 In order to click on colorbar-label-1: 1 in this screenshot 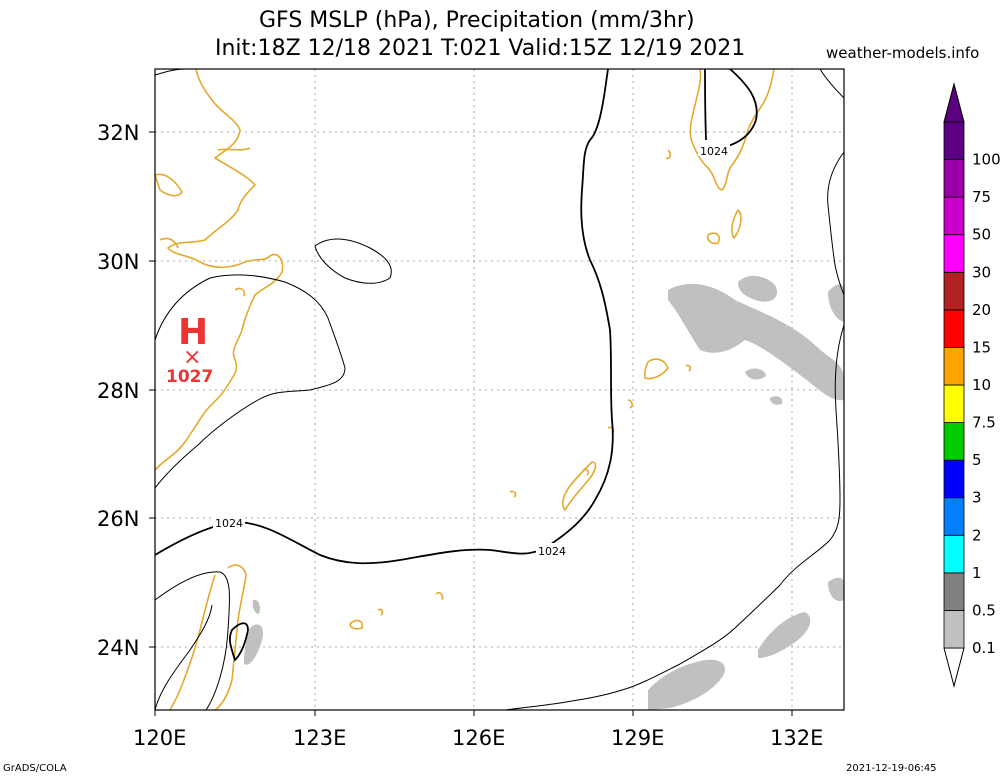, I will do `click(977, 573)`.